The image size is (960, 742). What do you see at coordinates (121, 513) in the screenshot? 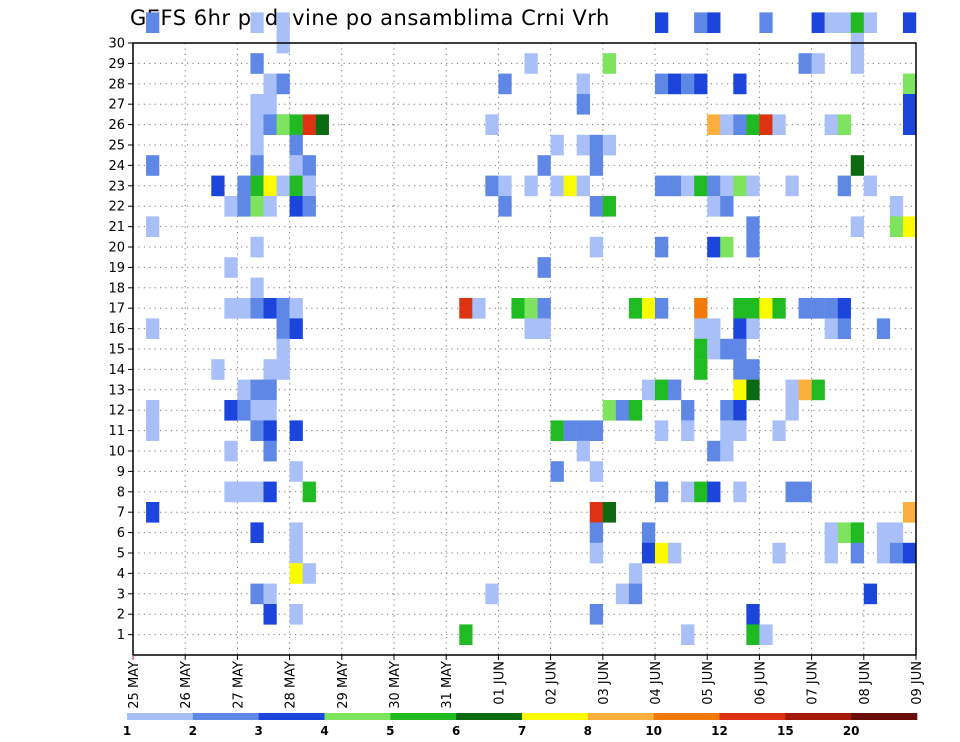
I see `y-tick-label: 7` at bounding box center [121, 513].